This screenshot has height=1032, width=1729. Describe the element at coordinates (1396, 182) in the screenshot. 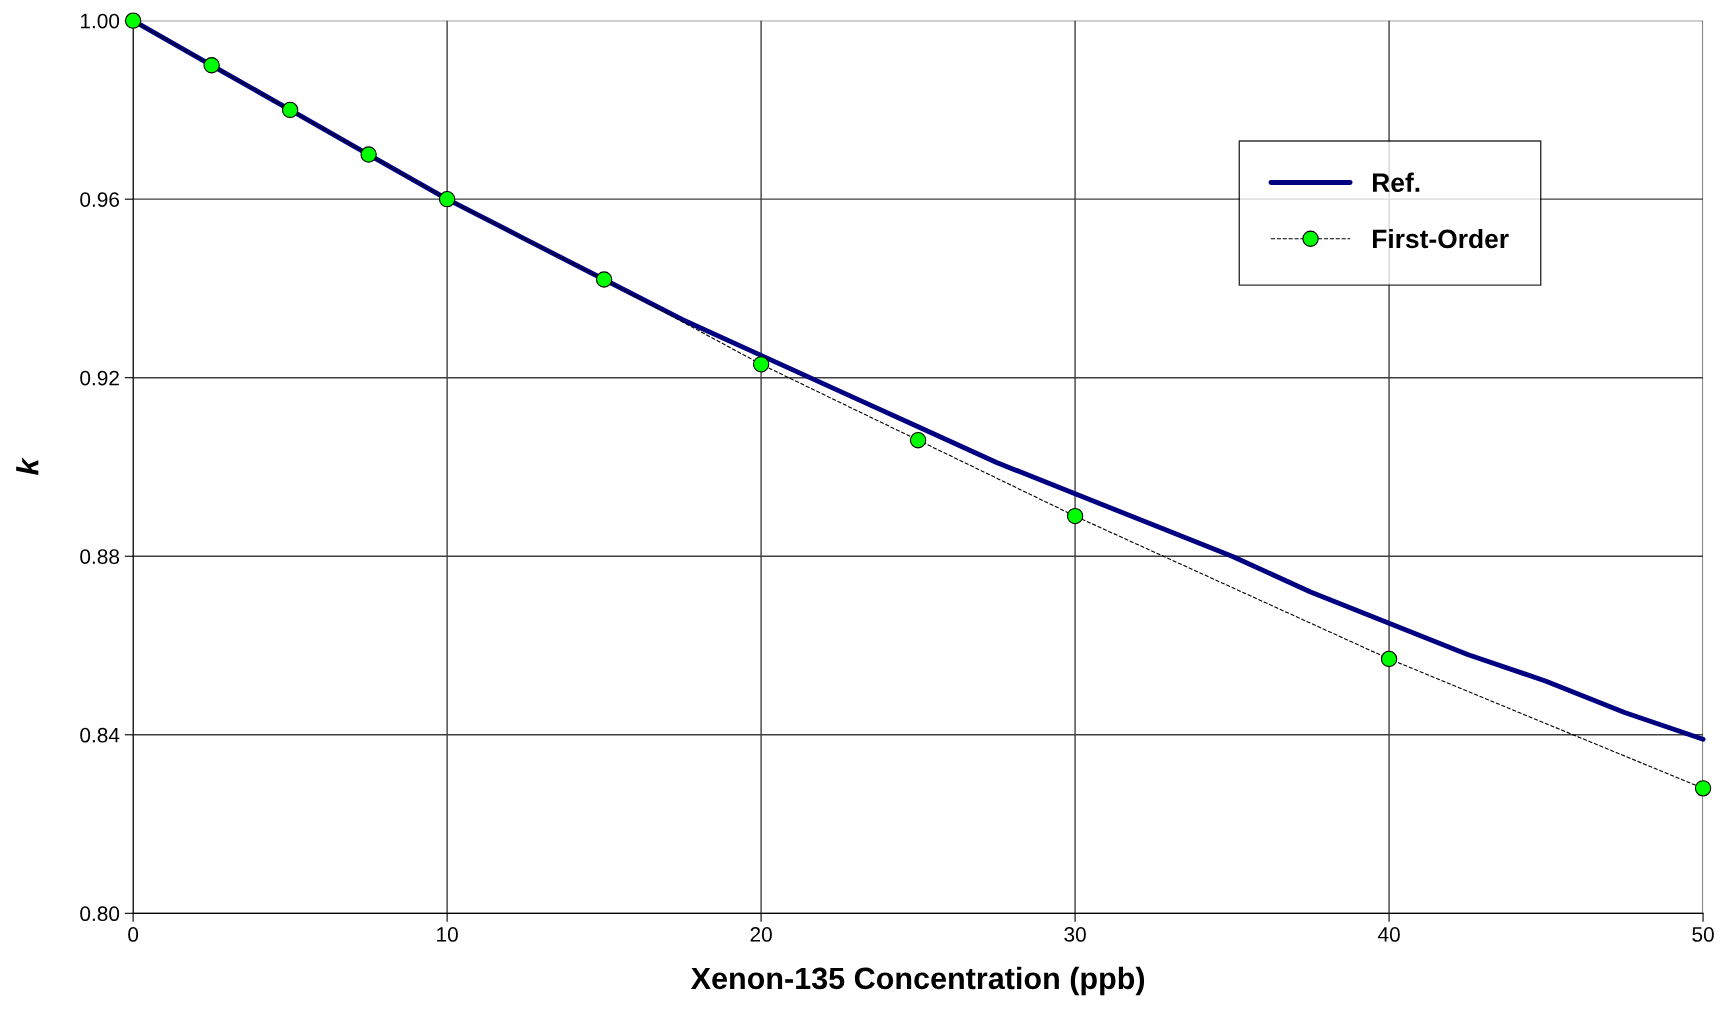

I see `legend-label: Ref.` at that location.